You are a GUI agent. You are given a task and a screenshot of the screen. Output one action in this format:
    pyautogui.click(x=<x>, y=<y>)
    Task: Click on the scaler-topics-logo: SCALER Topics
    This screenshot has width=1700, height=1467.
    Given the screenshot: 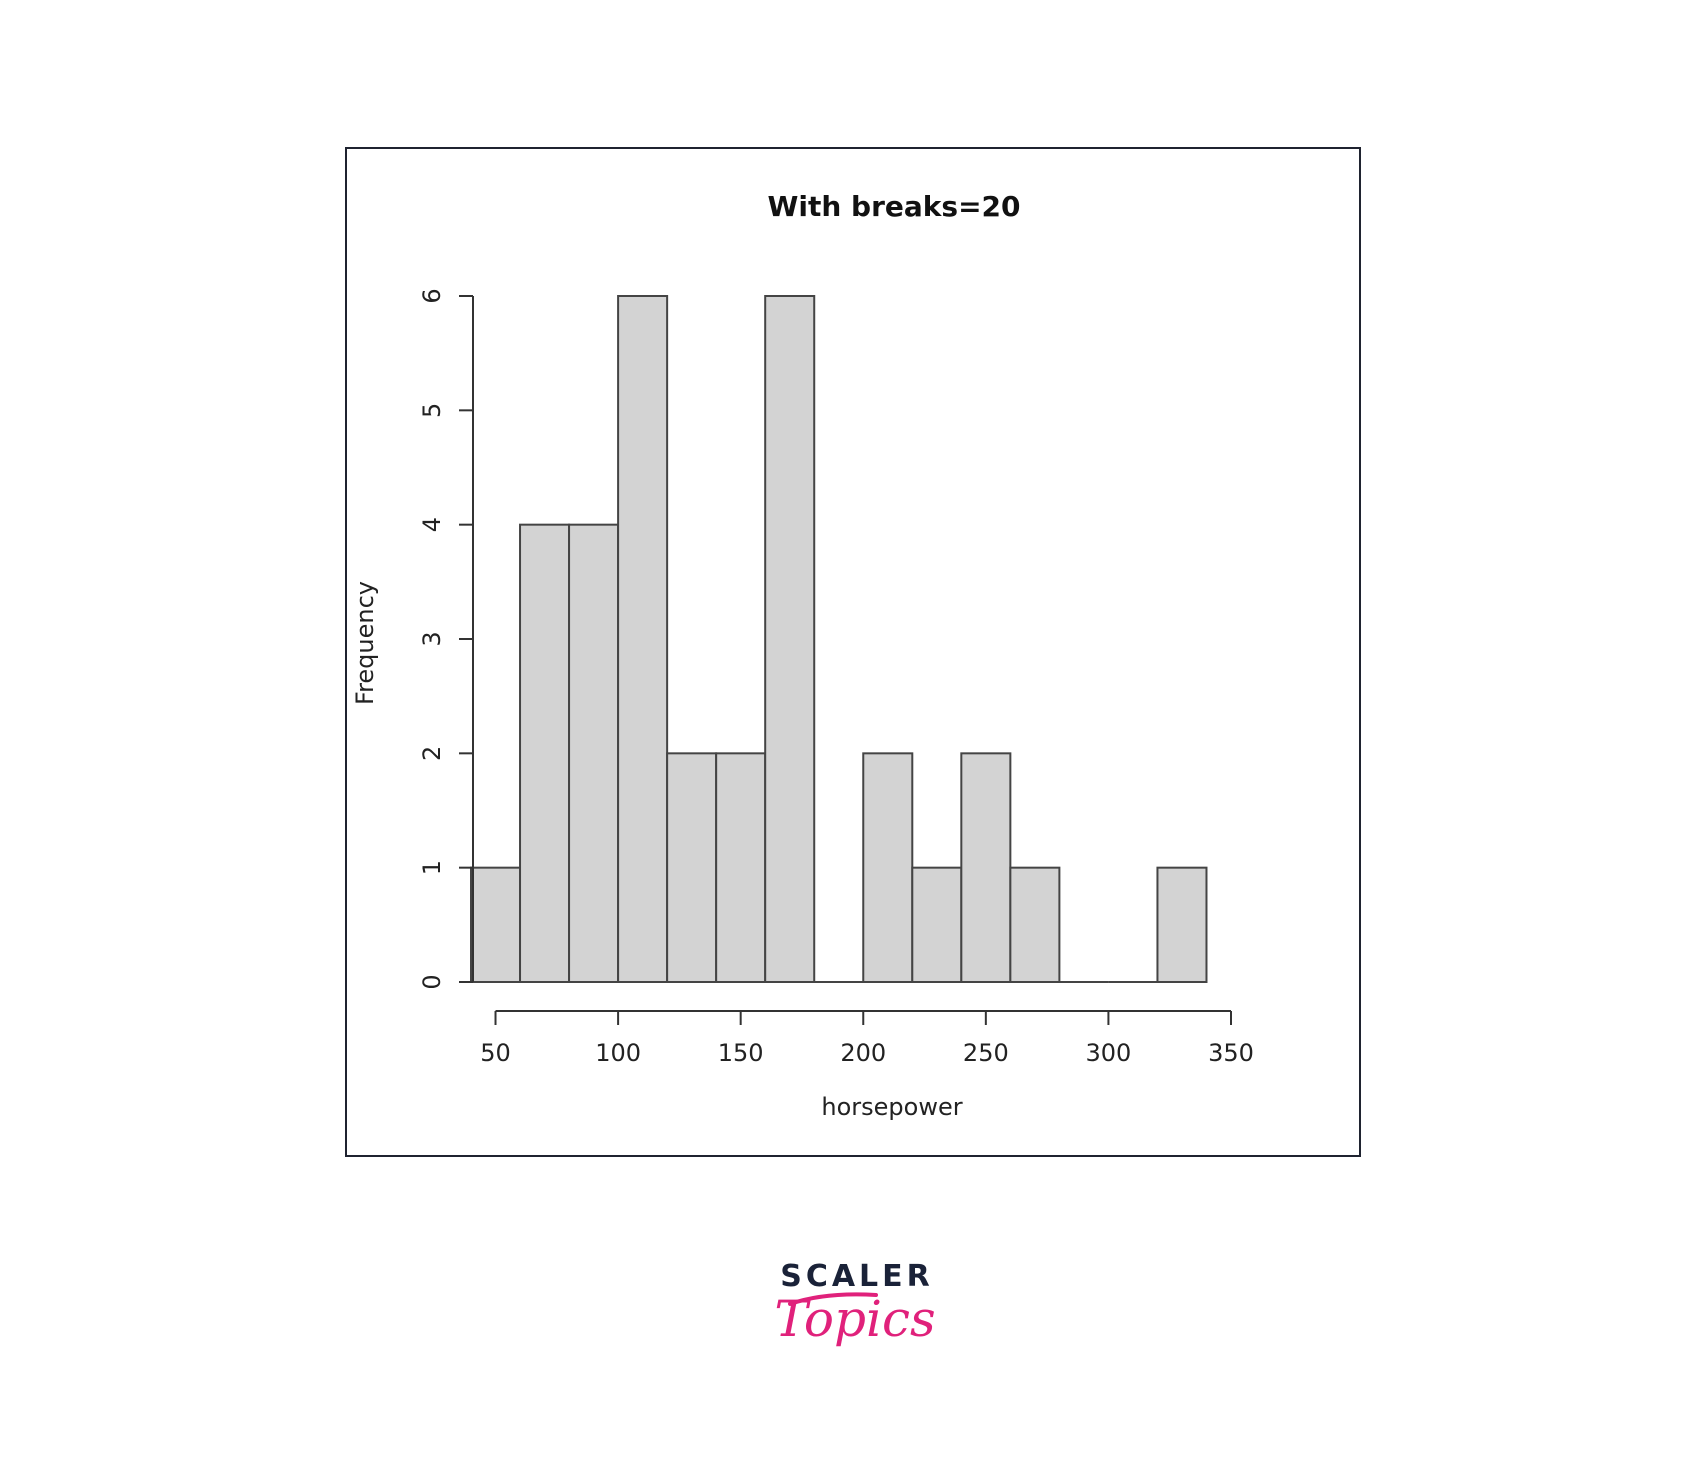 What is the action you would take?
    pyautogui.click(x=854, y=1303)
    